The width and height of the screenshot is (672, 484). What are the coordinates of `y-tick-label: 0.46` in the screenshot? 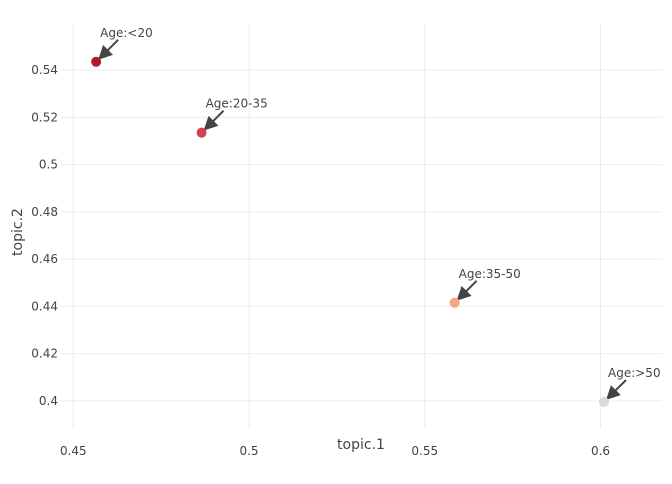 It's located at (44, 259).